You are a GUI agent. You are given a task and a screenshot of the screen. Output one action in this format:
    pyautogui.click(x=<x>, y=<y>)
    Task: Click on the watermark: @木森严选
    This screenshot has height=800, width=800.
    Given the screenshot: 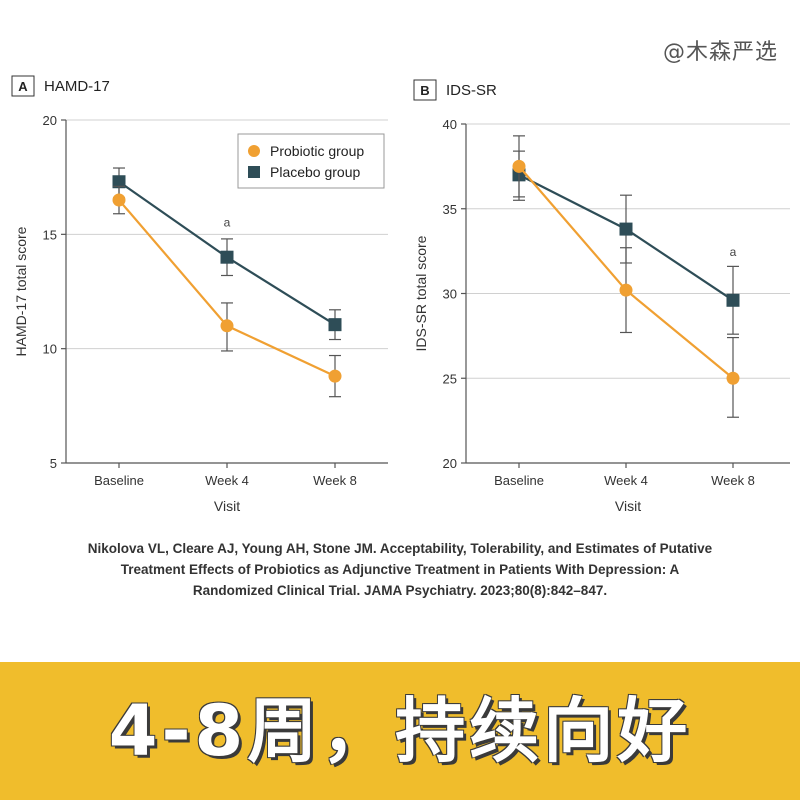 What is the action you would take?
    pyautogui.click(x=720, y=52)
    